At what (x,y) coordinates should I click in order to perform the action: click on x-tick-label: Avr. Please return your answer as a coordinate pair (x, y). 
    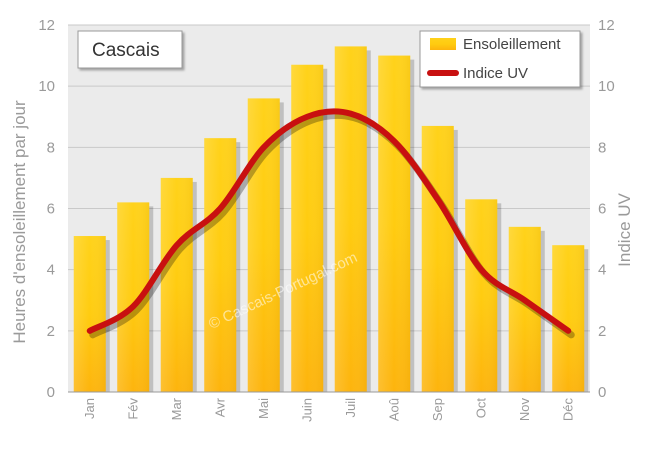
    Looking at the image, I should click on (219, 407).